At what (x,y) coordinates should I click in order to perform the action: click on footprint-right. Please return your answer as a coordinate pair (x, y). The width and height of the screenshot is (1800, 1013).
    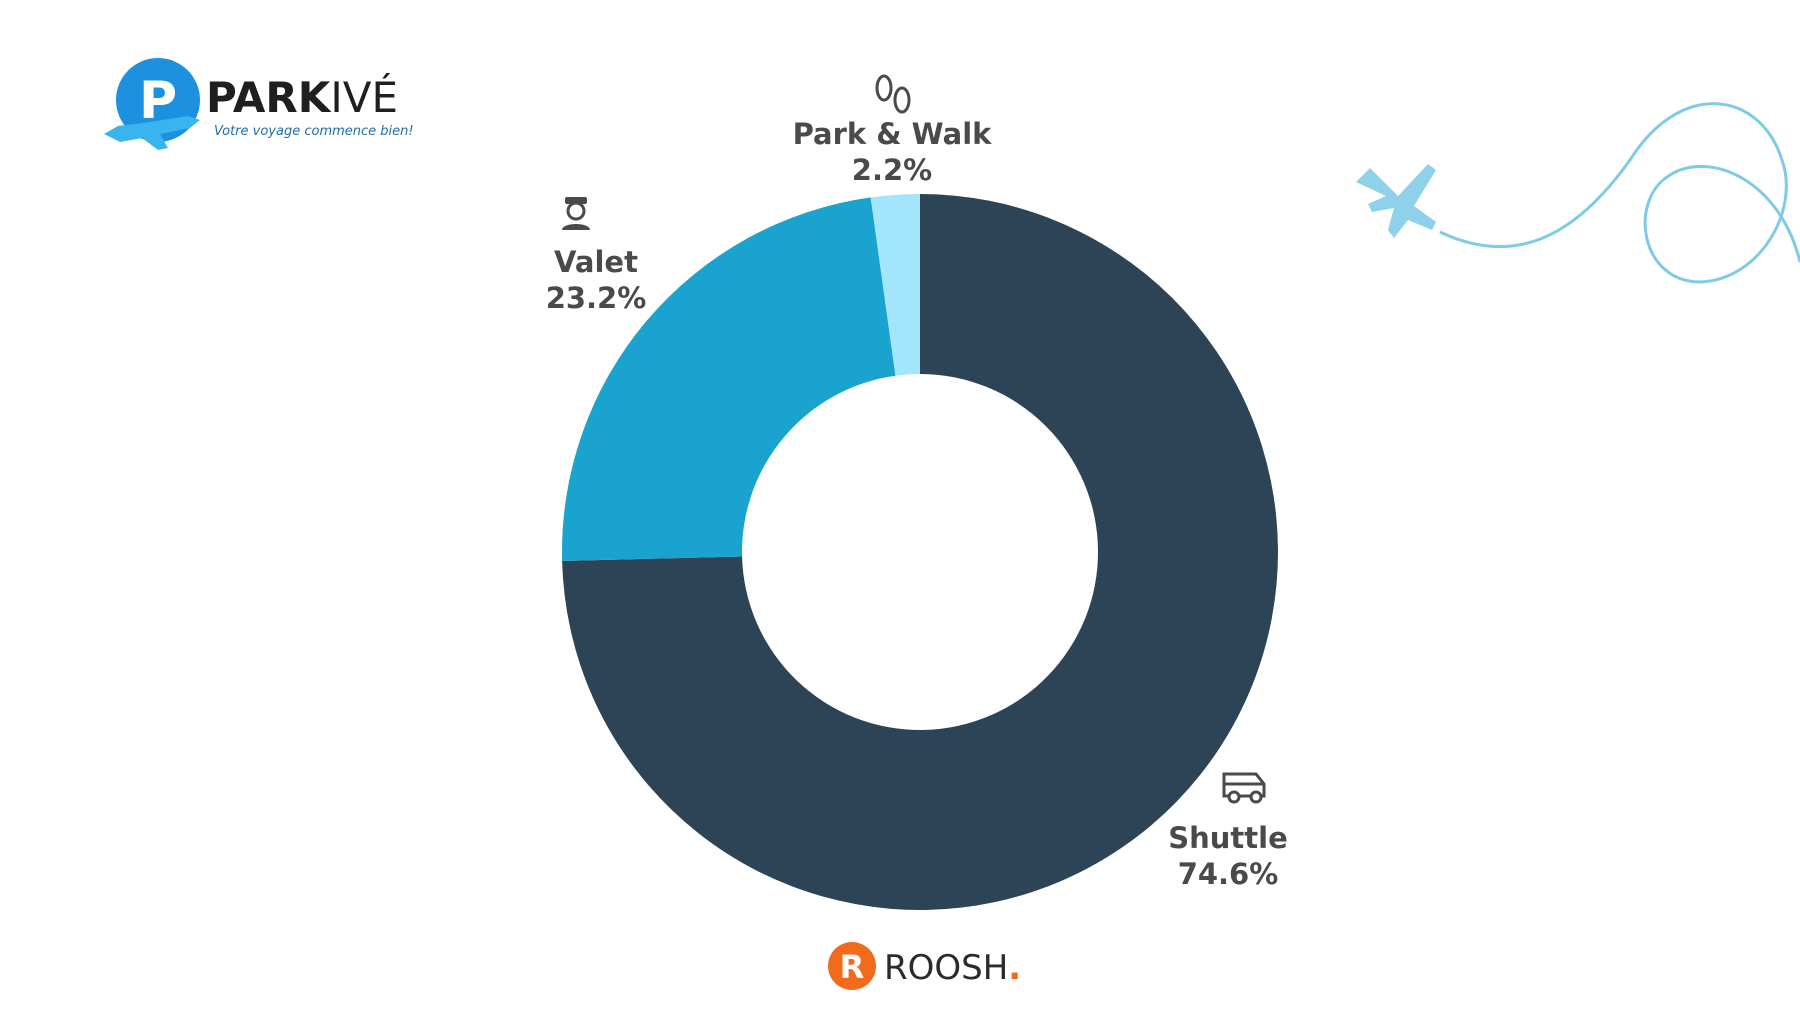
    Looking at the image, I should click on (902, 100).